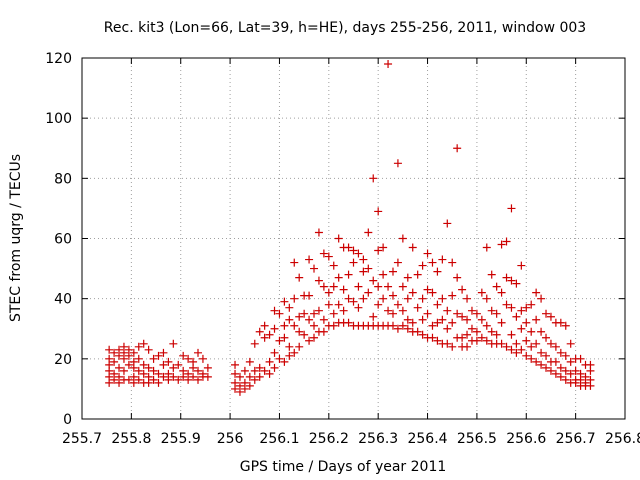 The image size is (640, 480). I want to click on x-tick-label: 256, so click(230, 439).